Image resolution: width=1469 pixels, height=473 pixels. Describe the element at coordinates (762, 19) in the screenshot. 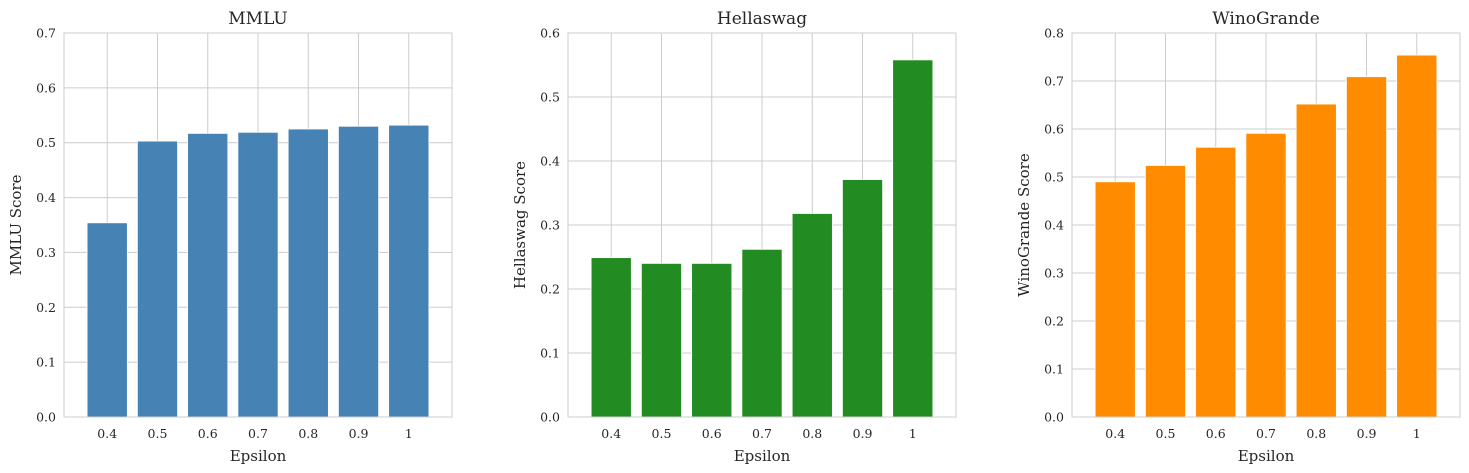

I see `chart-title: Hellaswag` at that location.